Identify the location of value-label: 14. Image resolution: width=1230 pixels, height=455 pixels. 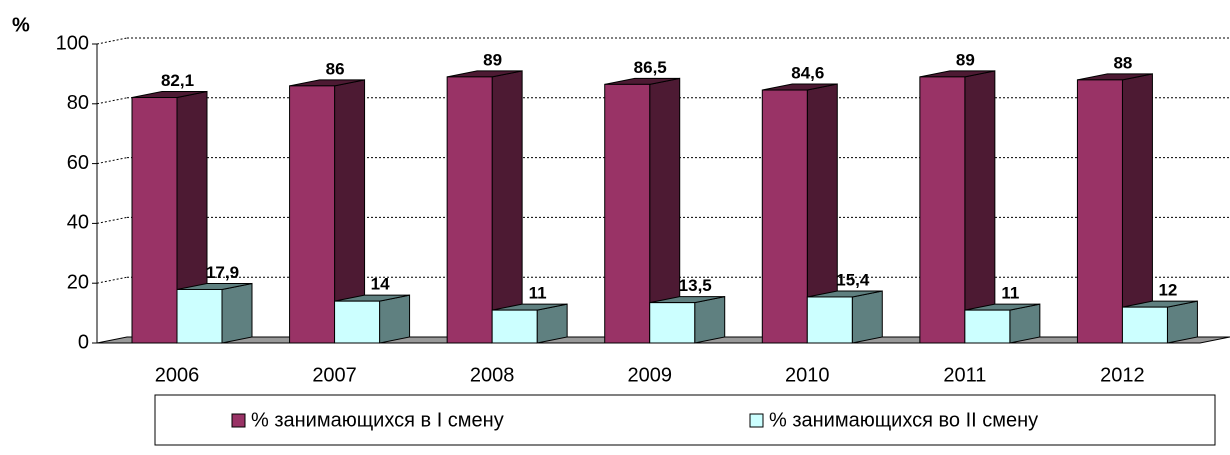
(380, 284).